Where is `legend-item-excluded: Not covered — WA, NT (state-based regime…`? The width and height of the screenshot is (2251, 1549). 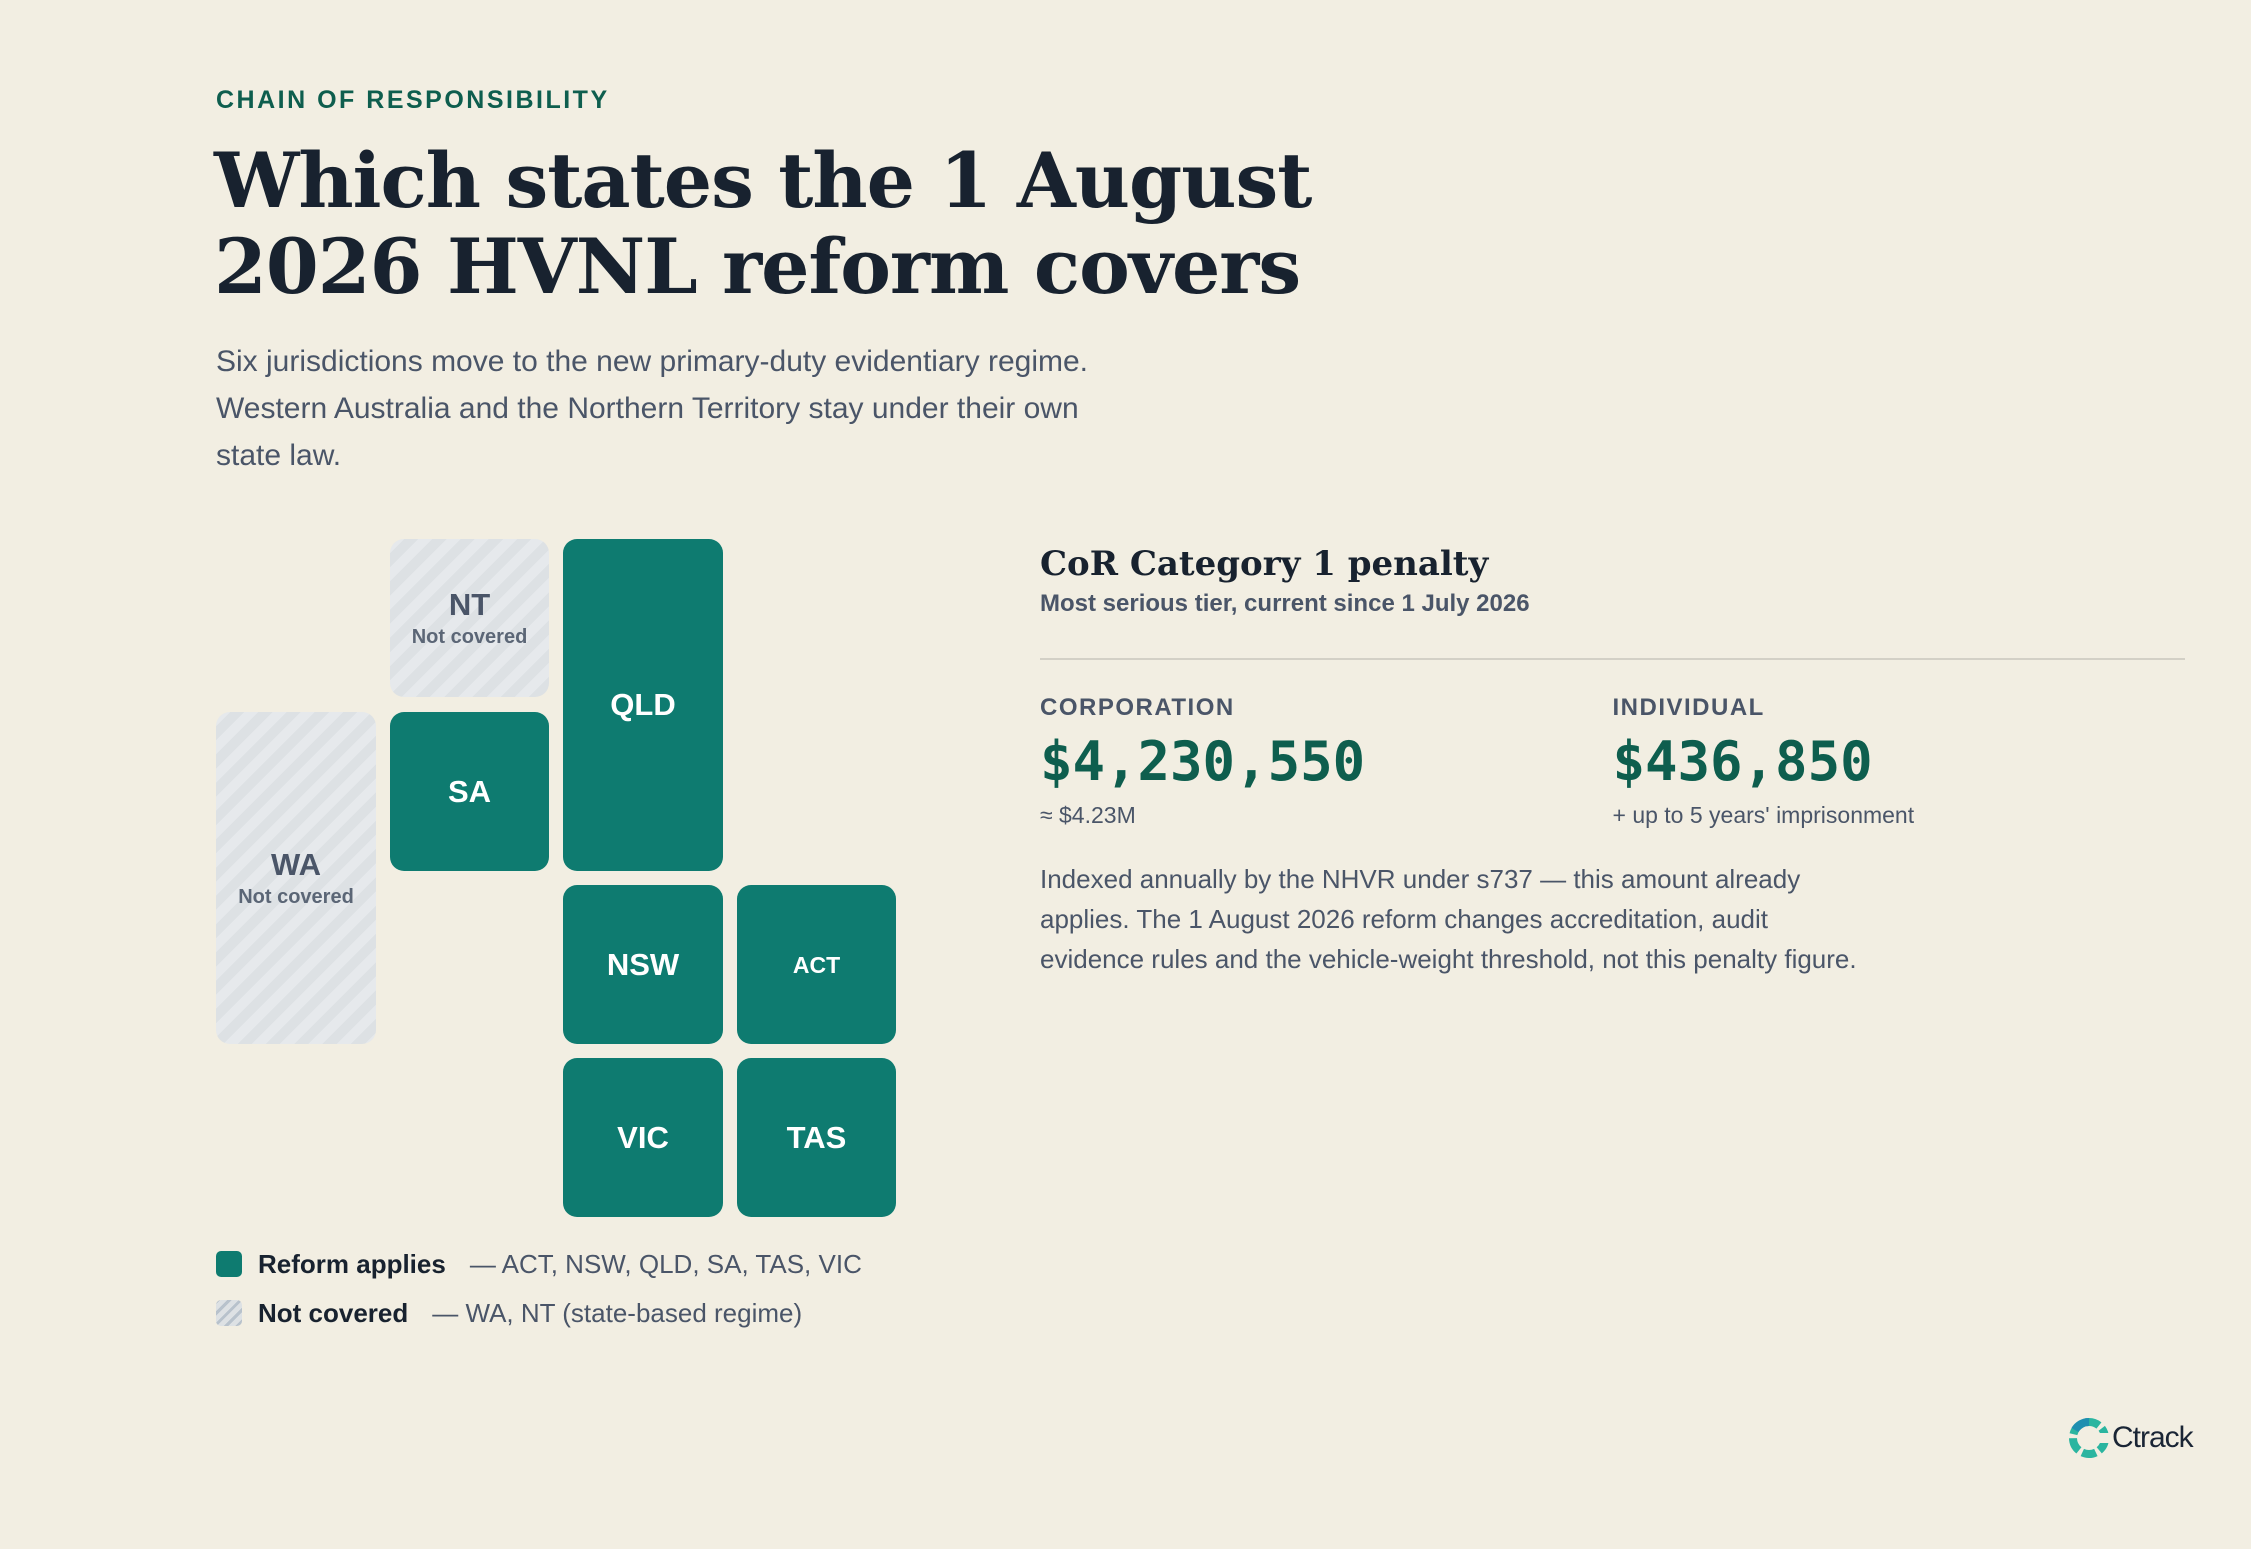 legend-item-excluded: Not covered — WA, NT (state-based regime… is located at coordinates (539, 1312).